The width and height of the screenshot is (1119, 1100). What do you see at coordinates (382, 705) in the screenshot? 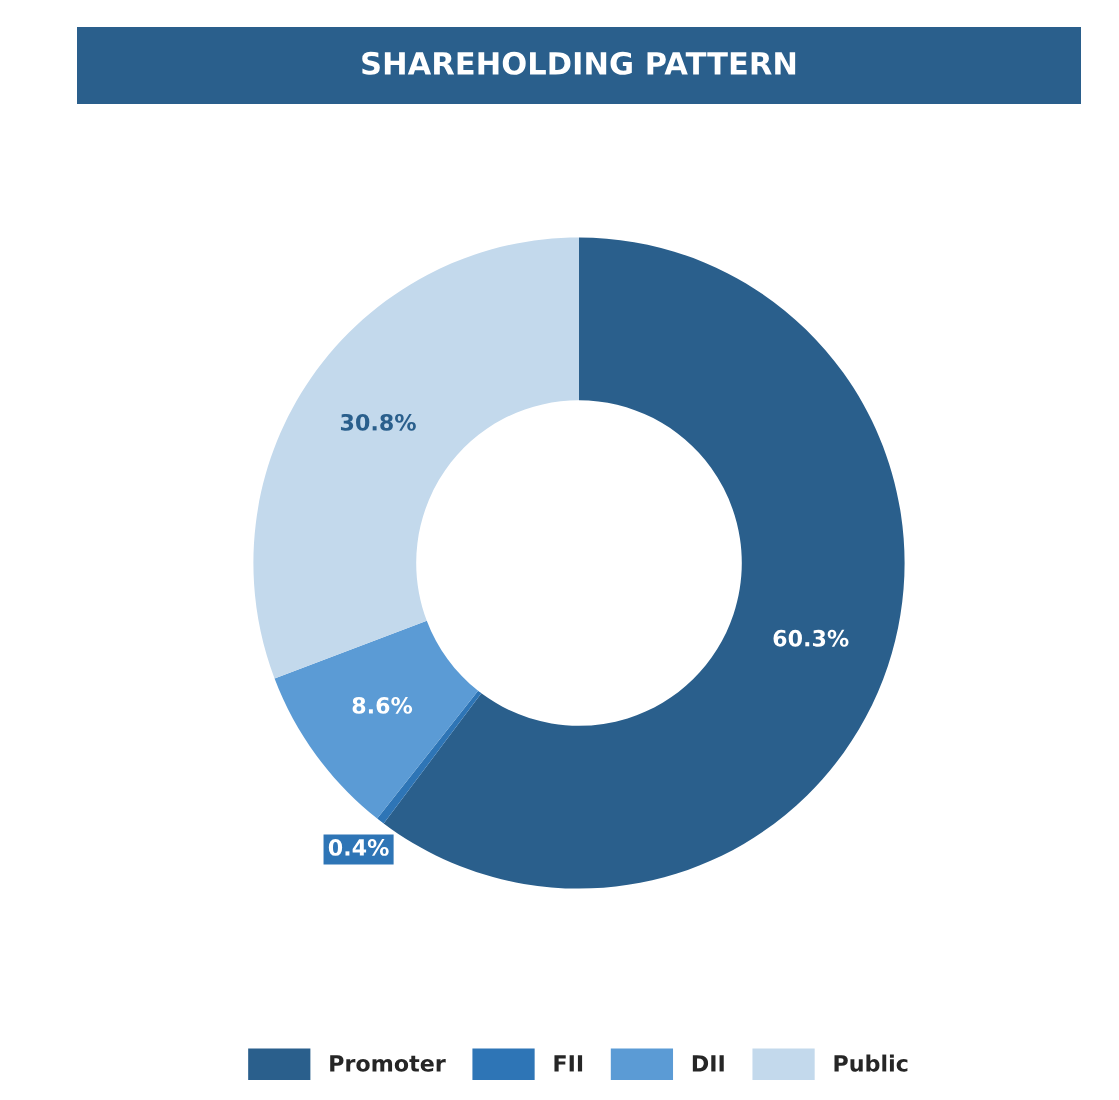
I see `data-label: 8.6%` at bounding box center [382, 705].